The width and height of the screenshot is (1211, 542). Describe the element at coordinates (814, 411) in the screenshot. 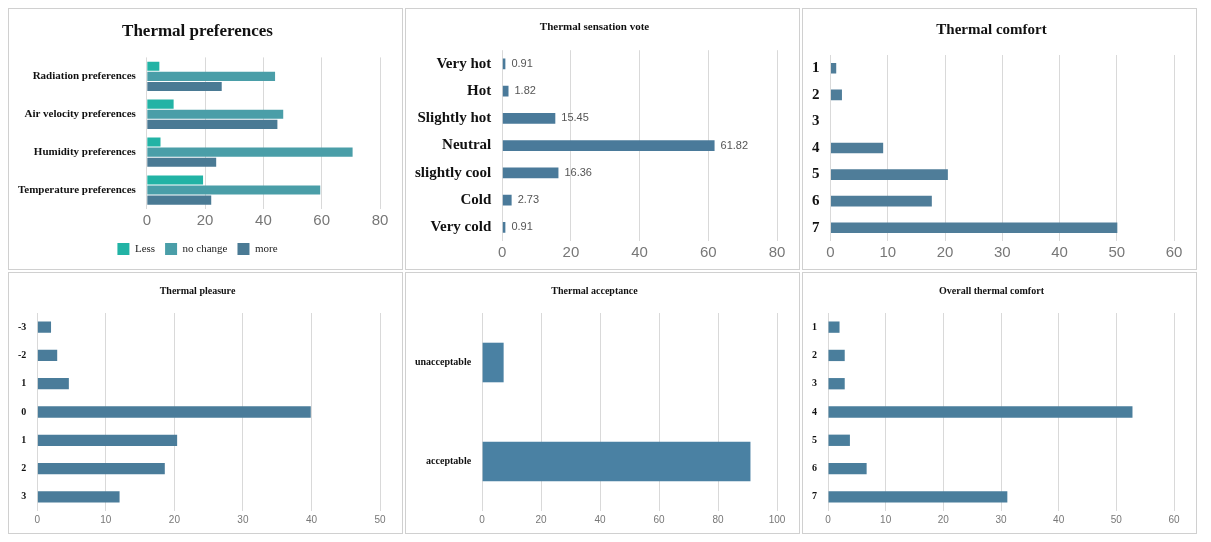

I see `y-tick-label: 4` at that location.